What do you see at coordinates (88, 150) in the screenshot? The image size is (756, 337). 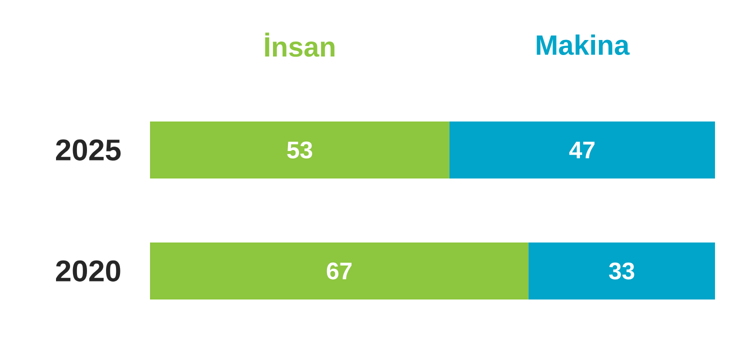 I see `y-tick-label: 2025` at bounding box center [88, 150].